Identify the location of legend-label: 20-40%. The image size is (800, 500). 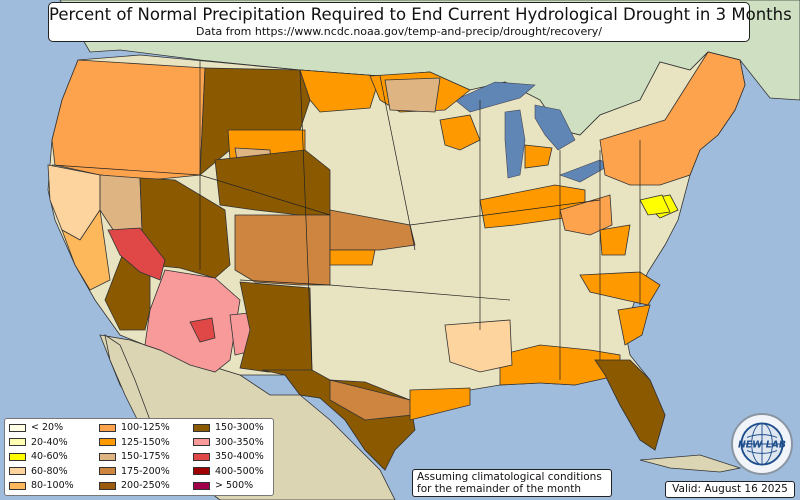
(49, 442).